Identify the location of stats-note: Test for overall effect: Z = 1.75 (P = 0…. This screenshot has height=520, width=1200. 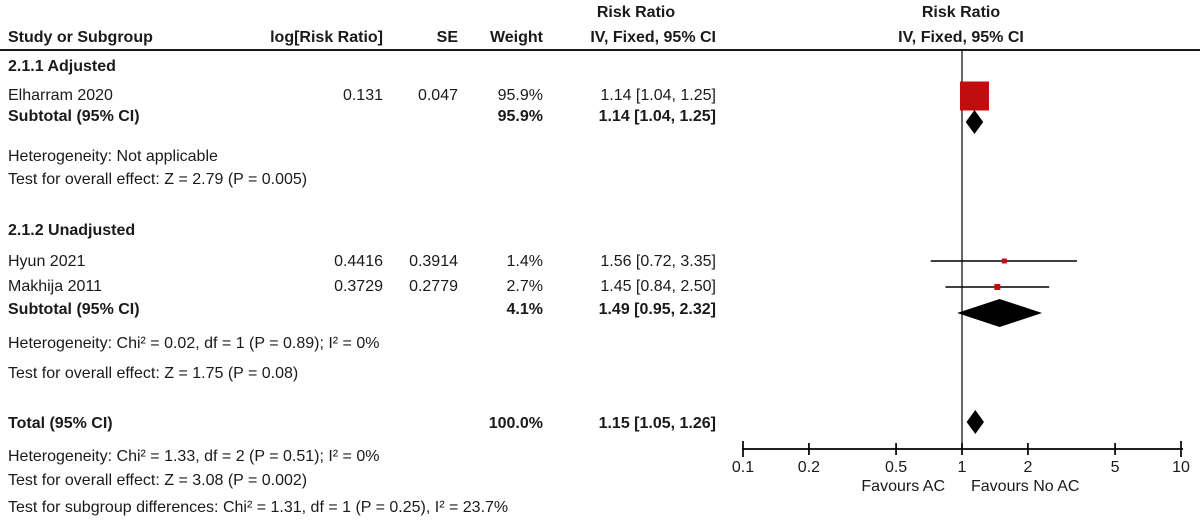
(153, 373).